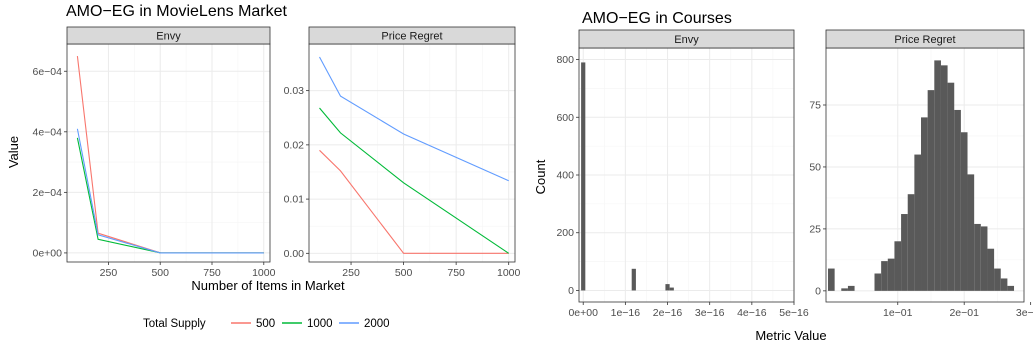  What do you see at coordinates (294, 254) in the screenshot?
I see `y-tick-label: 0.00` at bounding box center [294, 254].